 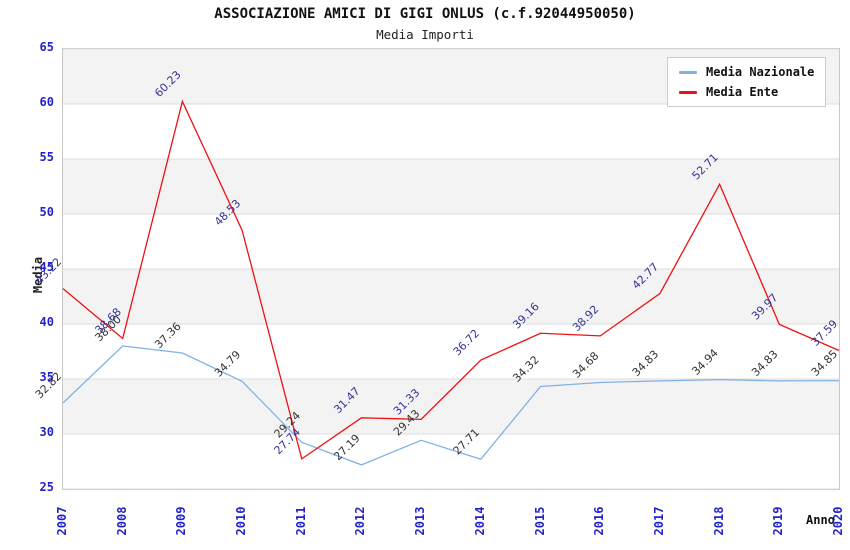 What do you see at coordinates (718, 521) in the screenshot?
I see `x-tick-label: 2018` at bounding box center [718, 521].